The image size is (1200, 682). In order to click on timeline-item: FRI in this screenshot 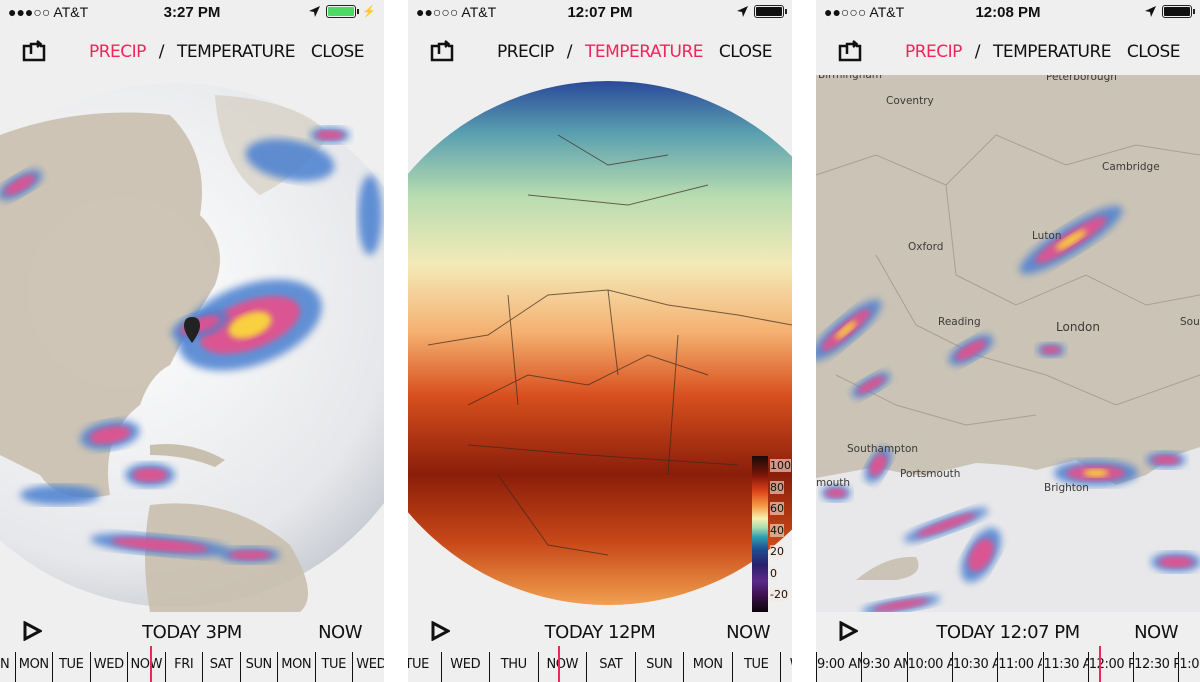, I will do `click(183, 667)`.